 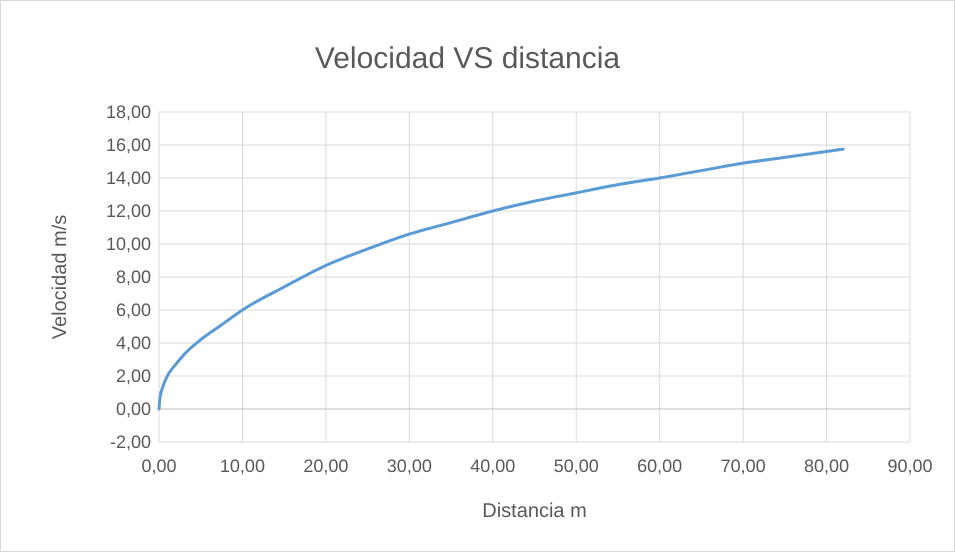 What do you see at coordinates (133, 376) in the screenshot?
I see `y-tick-label: 2,00` at bounding box center [133, 376].